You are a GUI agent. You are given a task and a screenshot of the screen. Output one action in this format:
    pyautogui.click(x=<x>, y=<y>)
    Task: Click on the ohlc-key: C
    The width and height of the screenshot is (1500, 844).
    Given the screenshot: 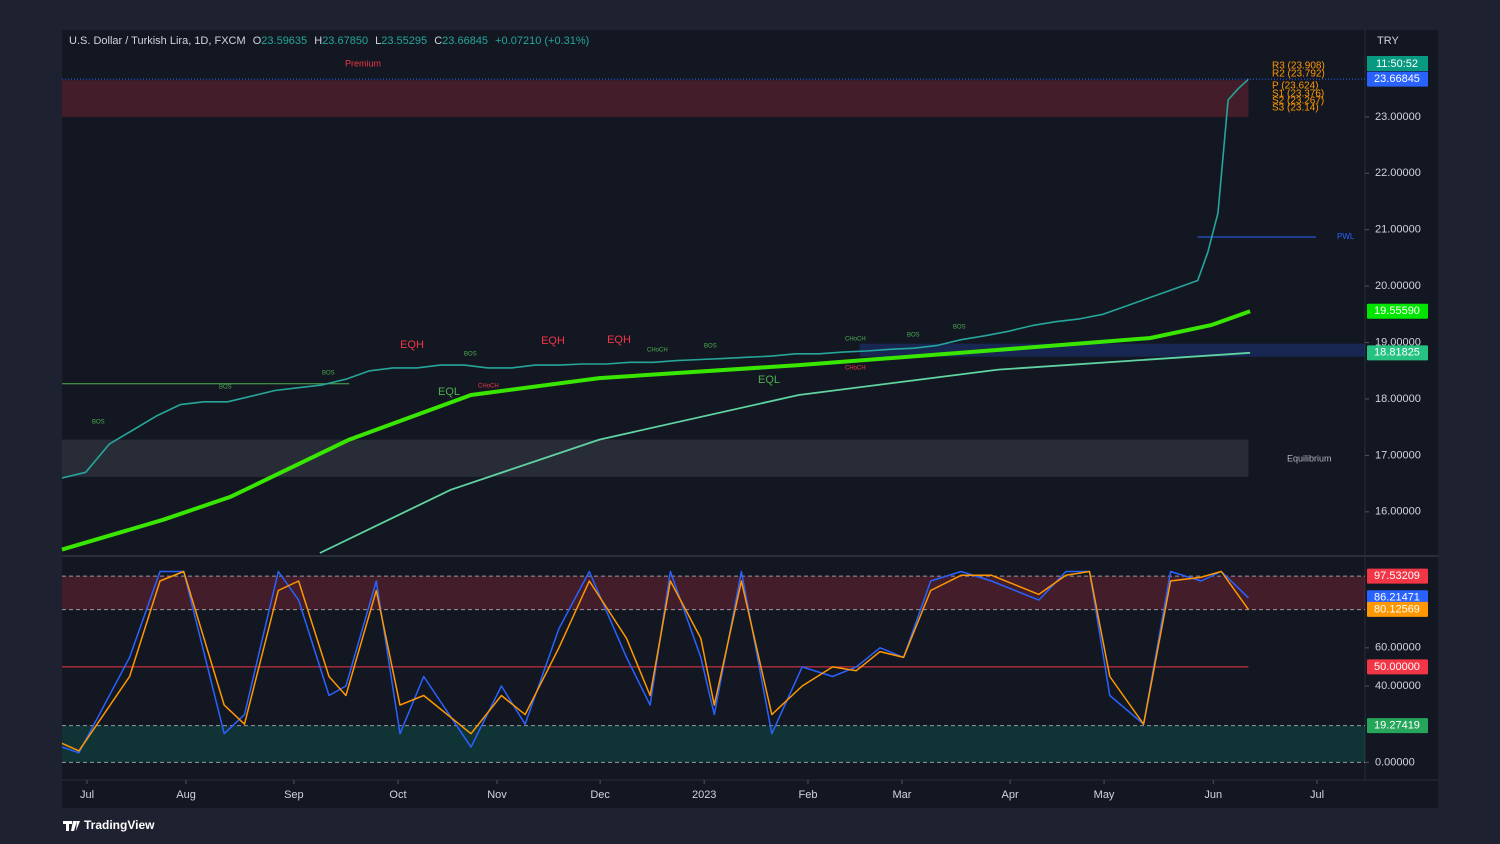 What is the action you would take?
    pyautogui.click(x=438, y=41)
    